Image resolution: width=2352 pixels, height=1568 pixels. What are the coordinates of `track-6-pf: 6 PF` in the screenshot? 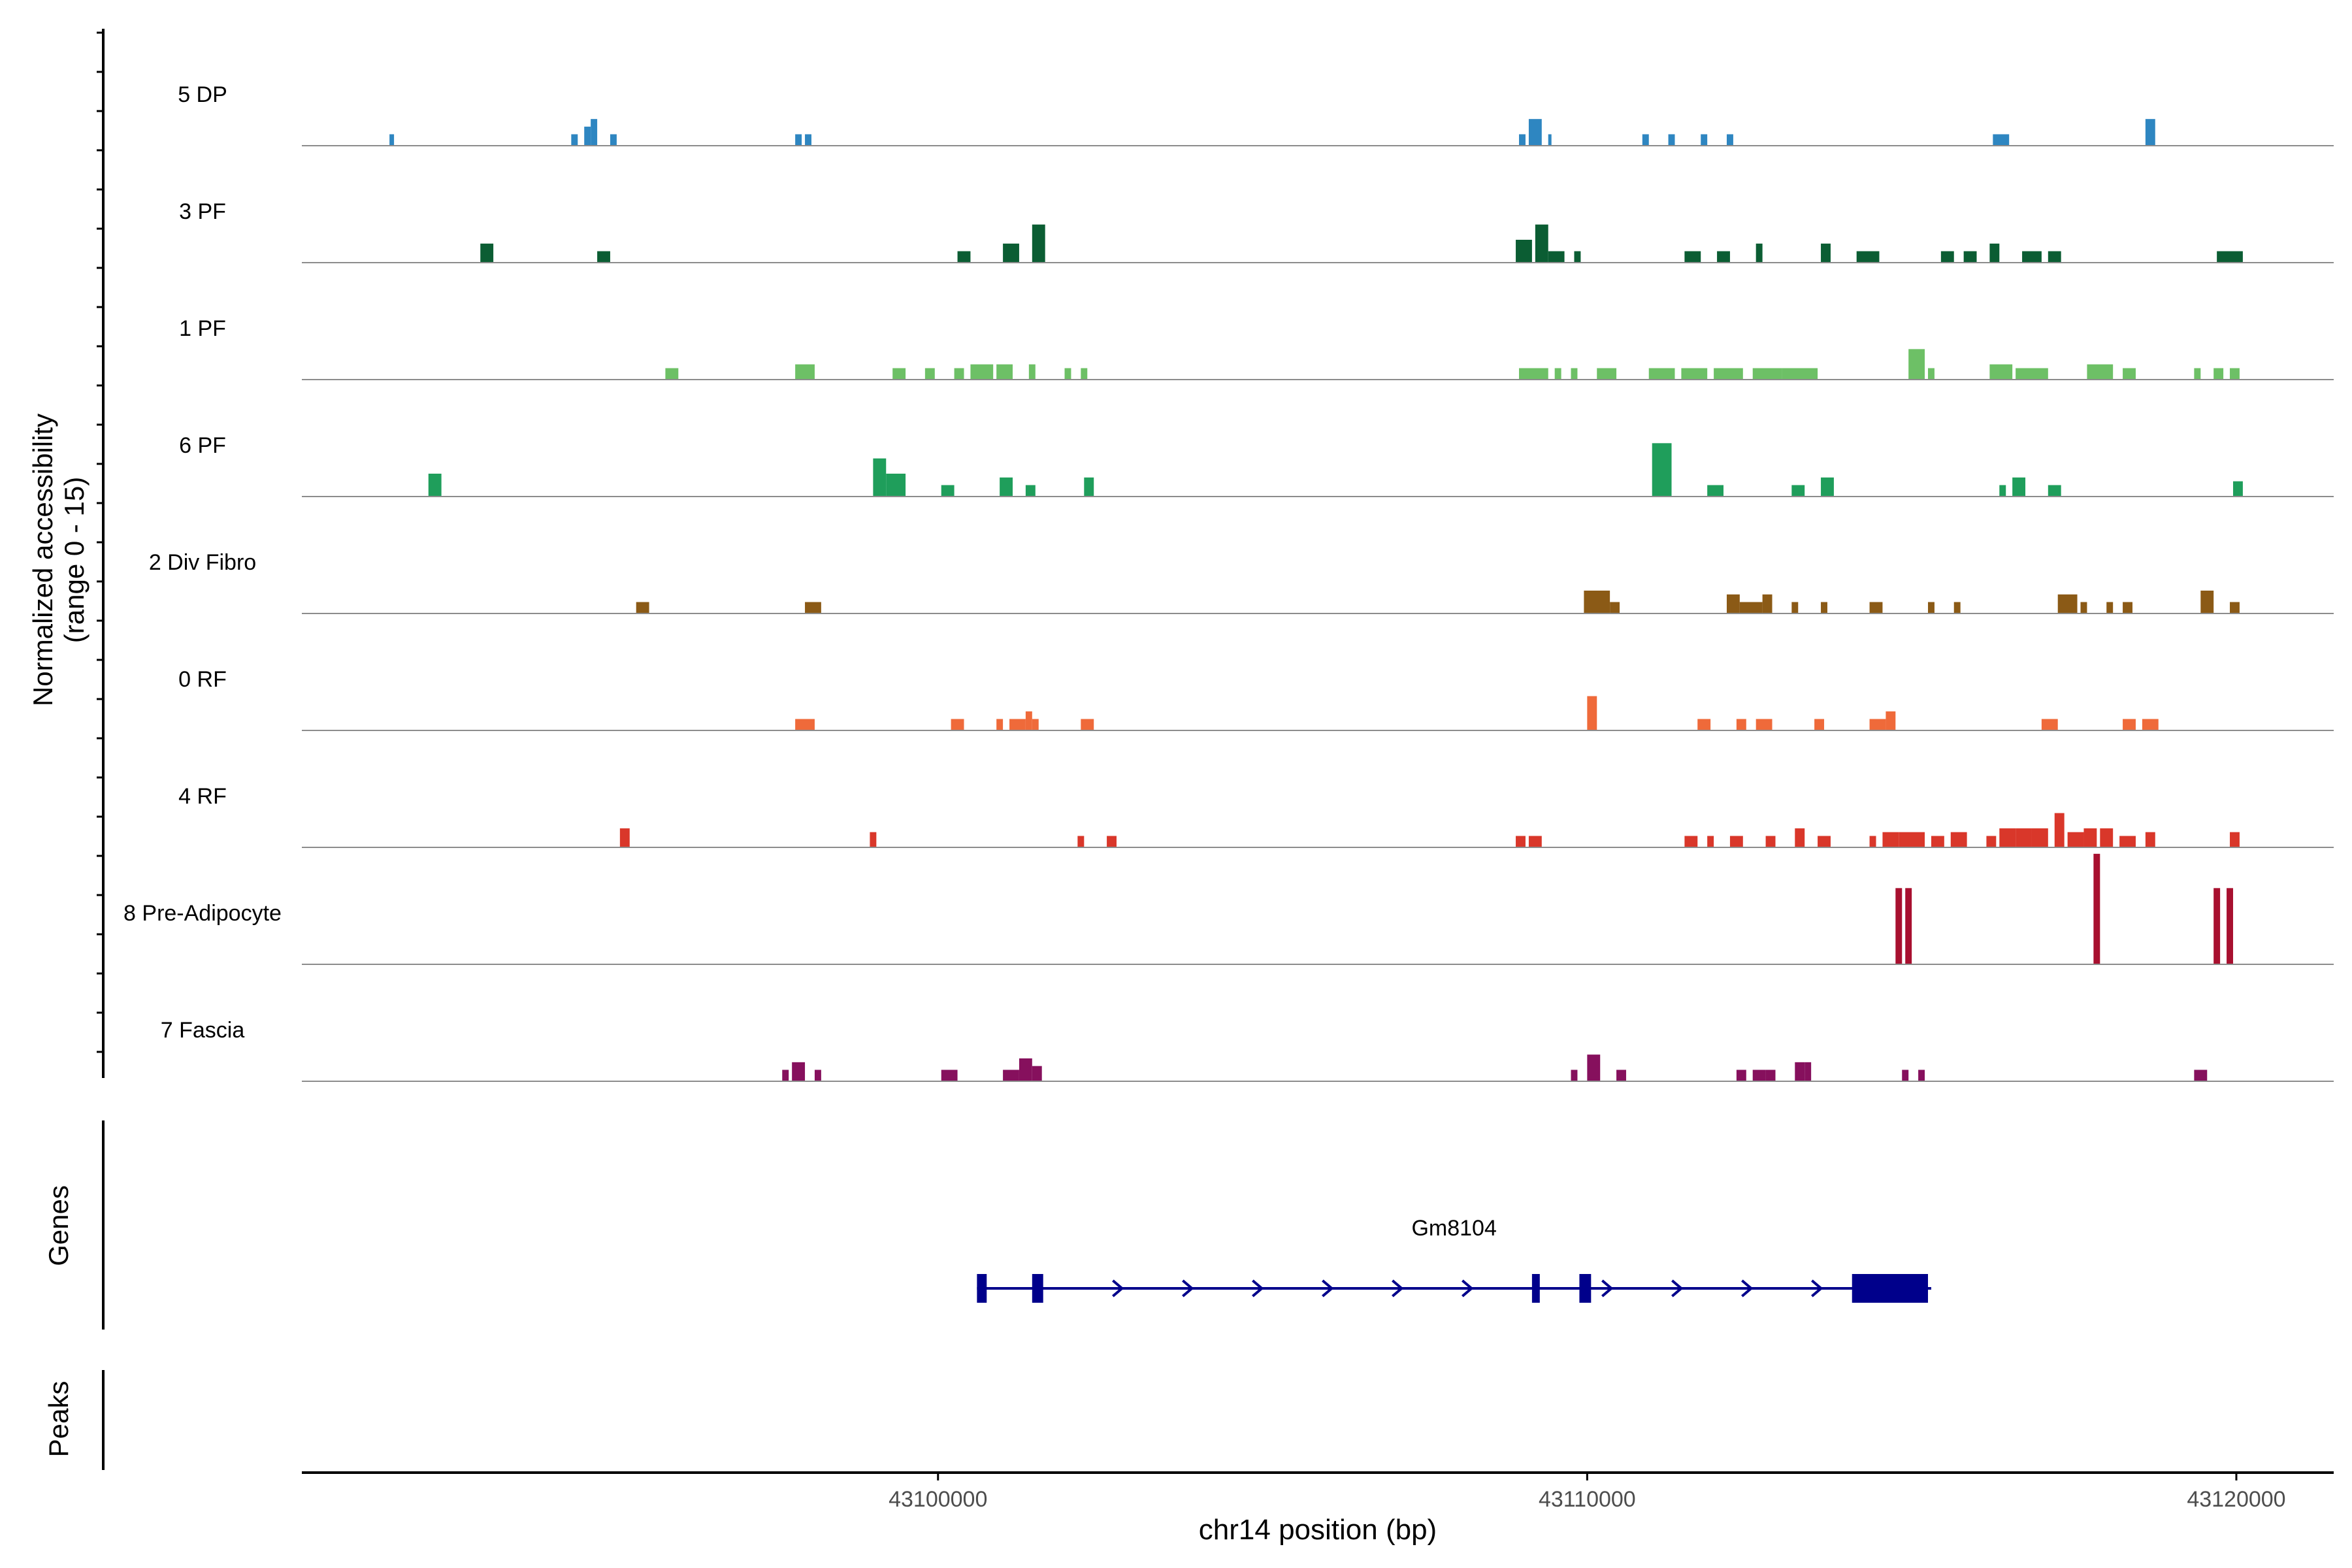 It's located at (1256, 465).